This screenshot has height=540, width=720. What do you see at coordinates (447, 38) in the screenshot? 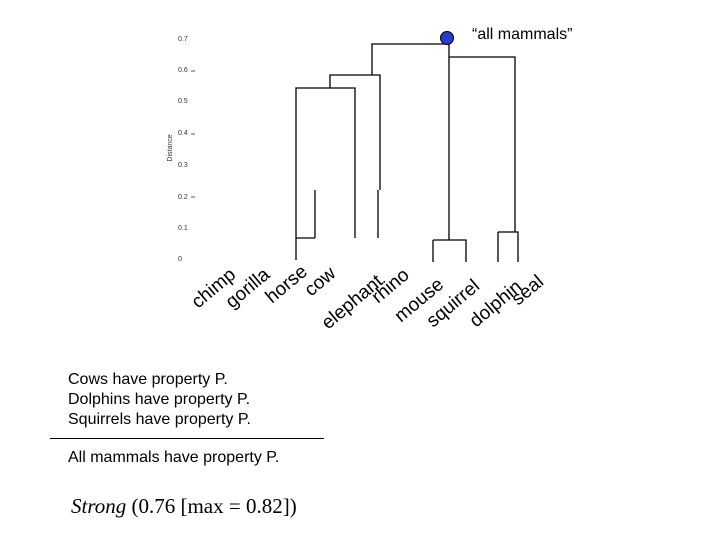
I see `root-marker` at bounding box center [447, 38].